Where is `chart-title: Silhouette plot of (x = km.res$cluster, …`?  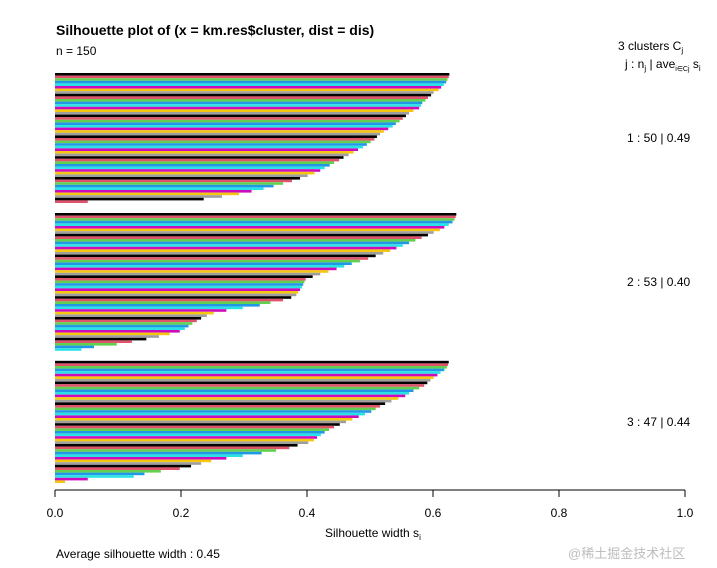 chart-title: Silhouette plot of (x = km.res$cluster, … is located at coordinates (215, 30).